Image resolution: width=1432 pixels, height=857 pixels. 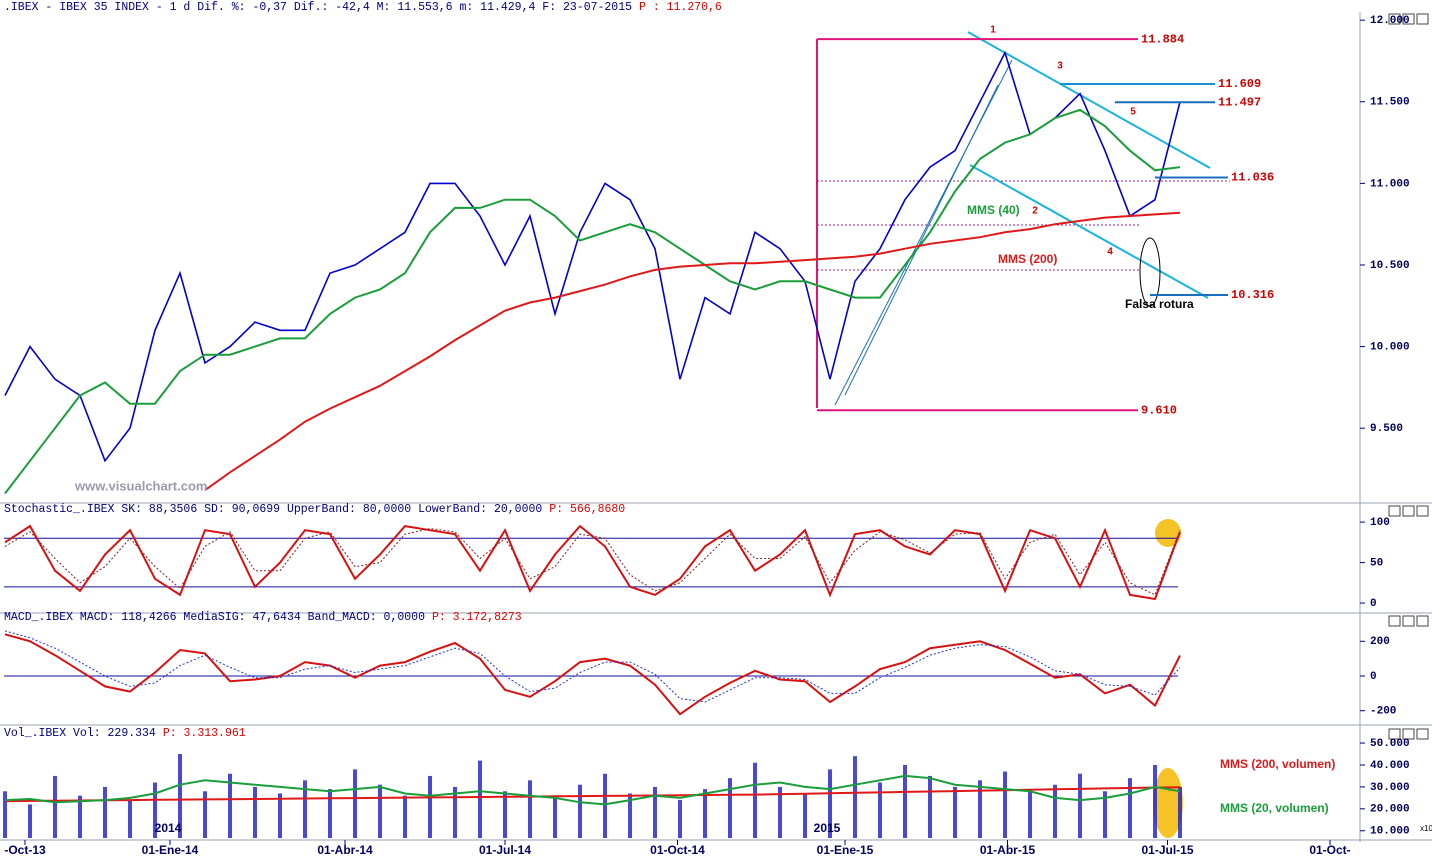 What do you see at coordinates (80, 733) in the screenshot?
I see `panel-header: Vol_.IBEX Vol: 229.334` at bounding box center [80, 733].